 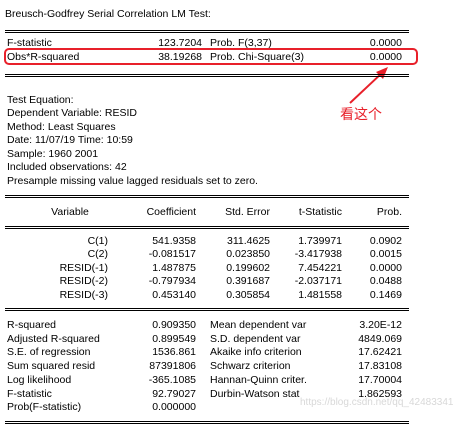 I want to click on stat-value-right: 17.62421, so click(x=380, y=352).